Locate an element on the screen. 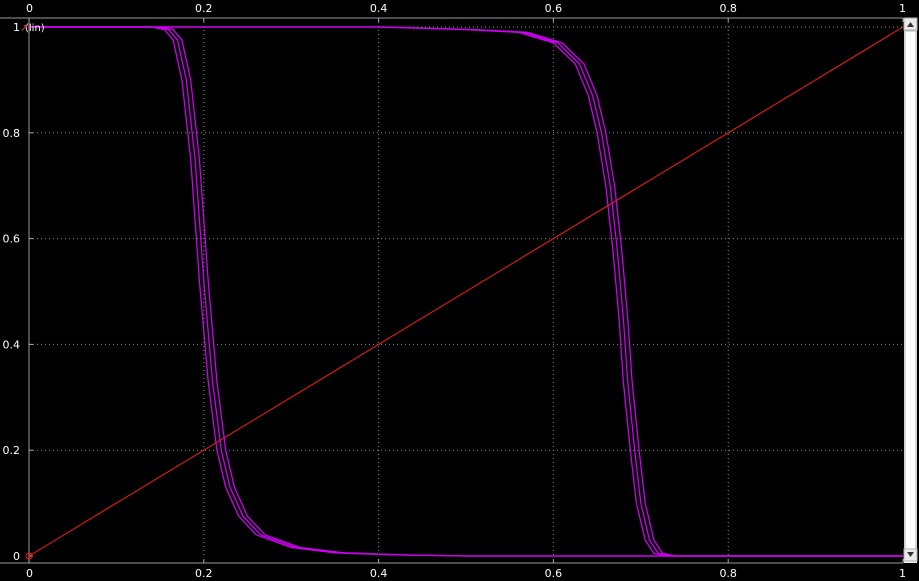  y-tick-label: 0 is located at coordinates (16, 556).